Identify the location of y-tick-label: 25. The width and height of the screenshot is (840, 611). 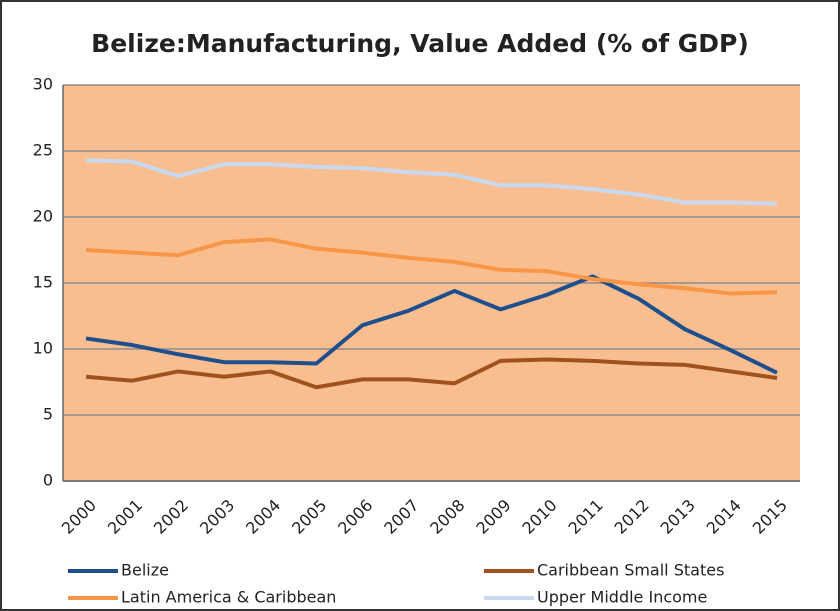
(43, 150).